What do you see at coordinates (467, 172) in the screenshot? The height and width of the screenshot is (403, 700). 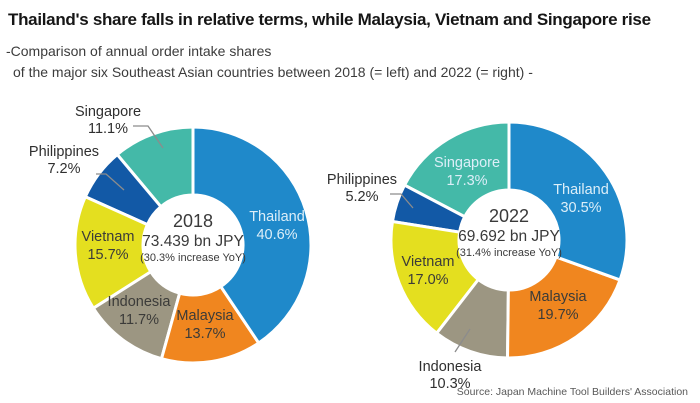 I see `label-singapore-2022: Singapore 17.3%` at bounding box center [467, 172].